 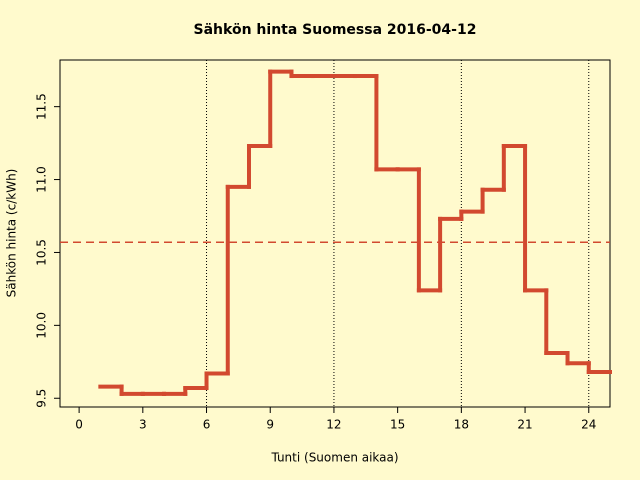 What do you see at coordinates (42, 179) in the screenshot?
I see `y-tick-label: 11.0` at bounding box center [42, 179].